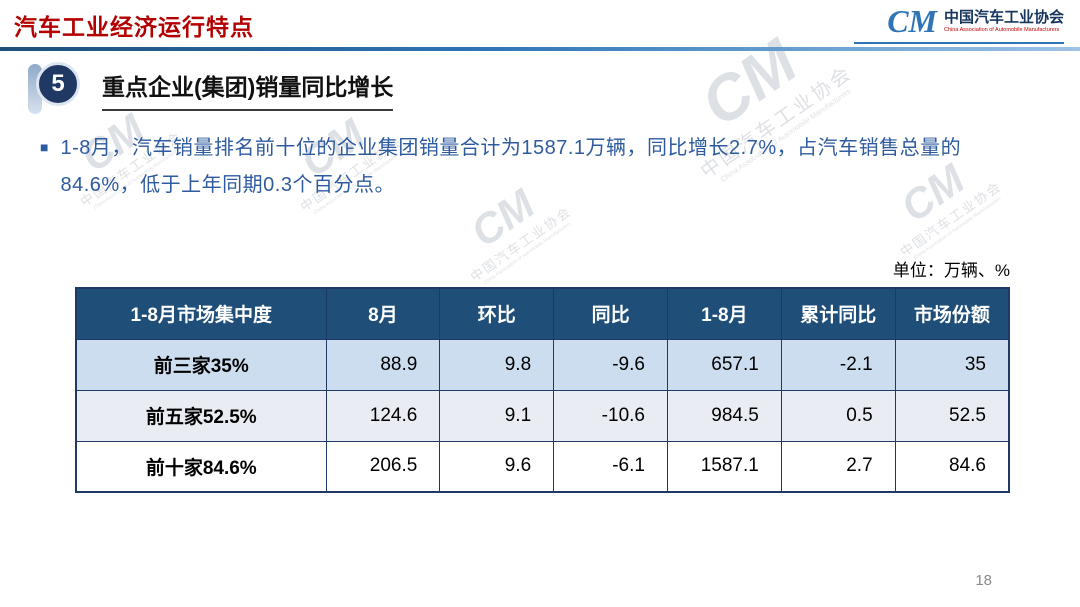  I want to click on column-header: 同比, so click(610, 313).